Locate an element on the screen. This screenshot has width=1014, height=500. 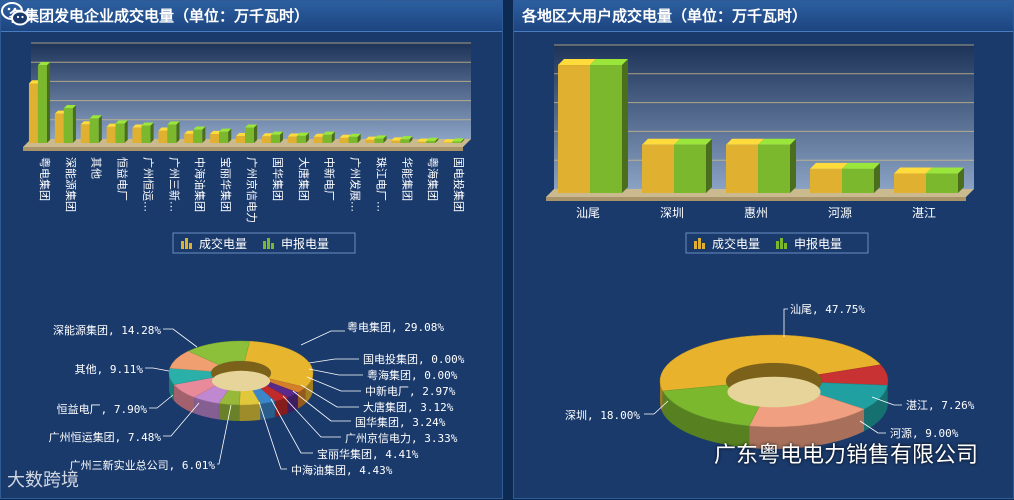
x-tick-label: 广州京信电力 is located at coordinates (252, 190).